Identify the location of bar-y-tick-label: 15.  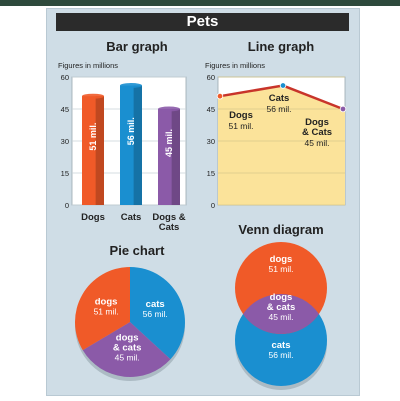
(65, 173).